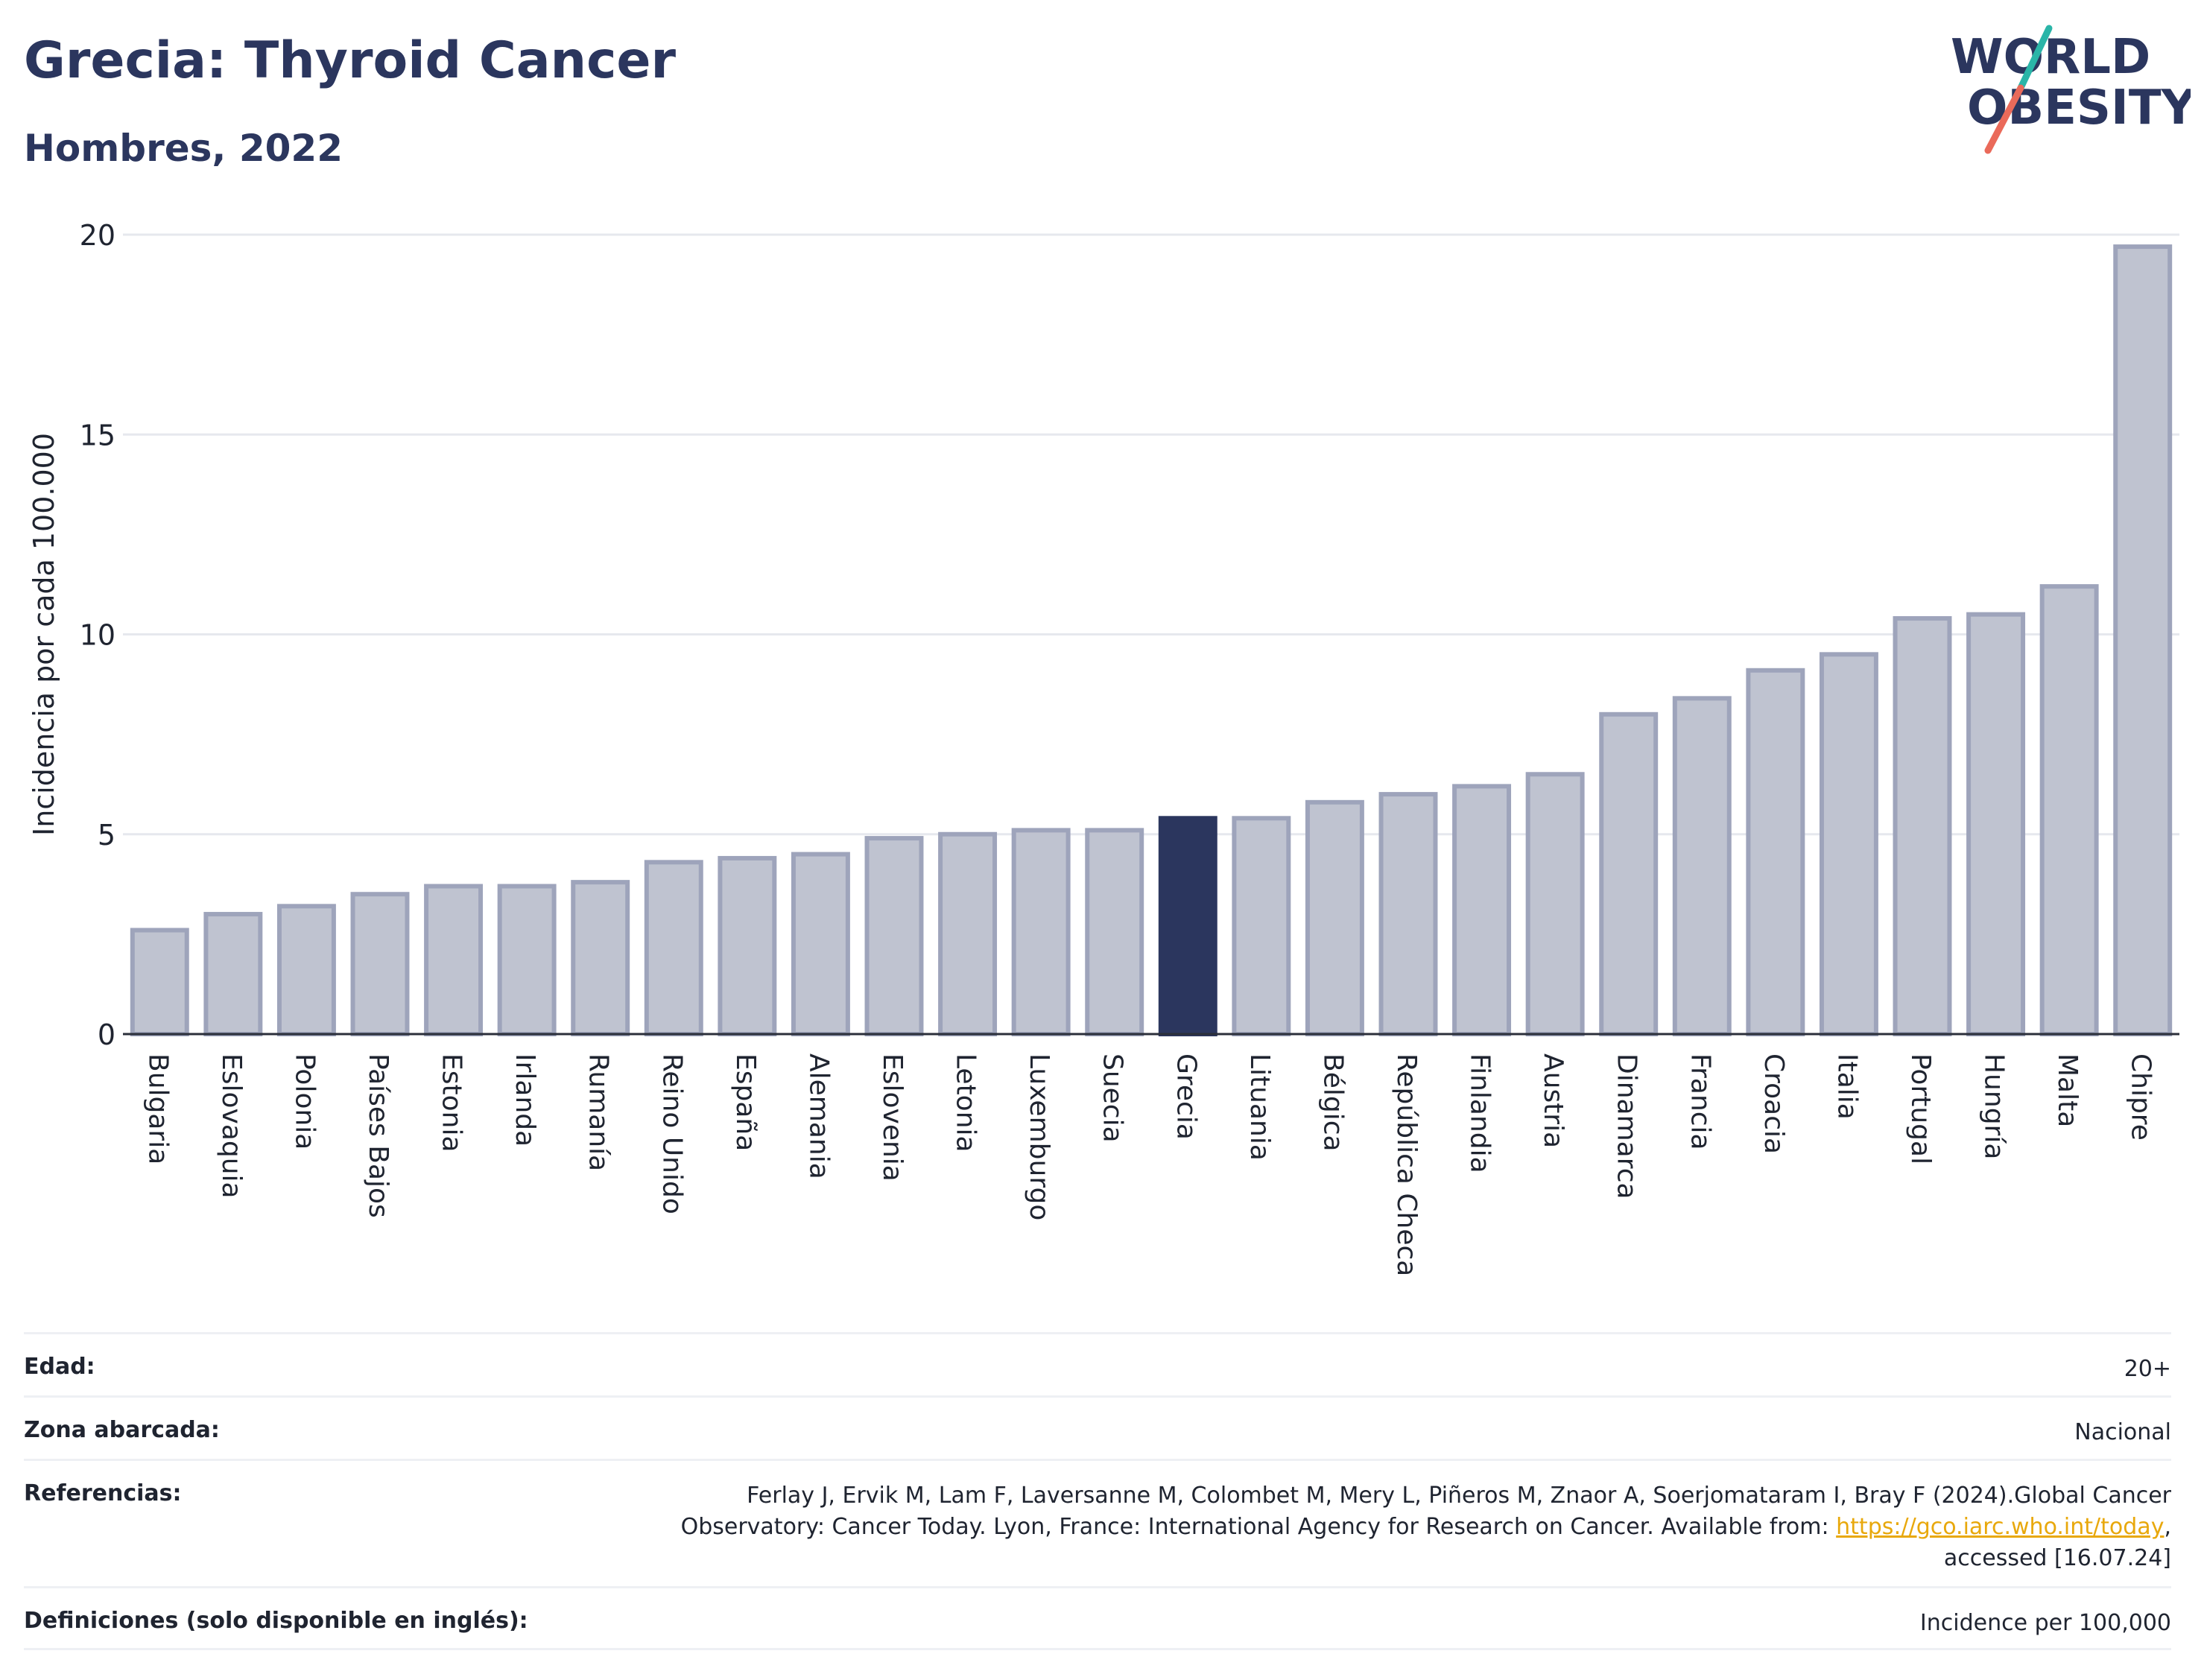 The width and height of the screenshot is (2204, 1680). I want to click on bar-grecia, so click(1187, 926).